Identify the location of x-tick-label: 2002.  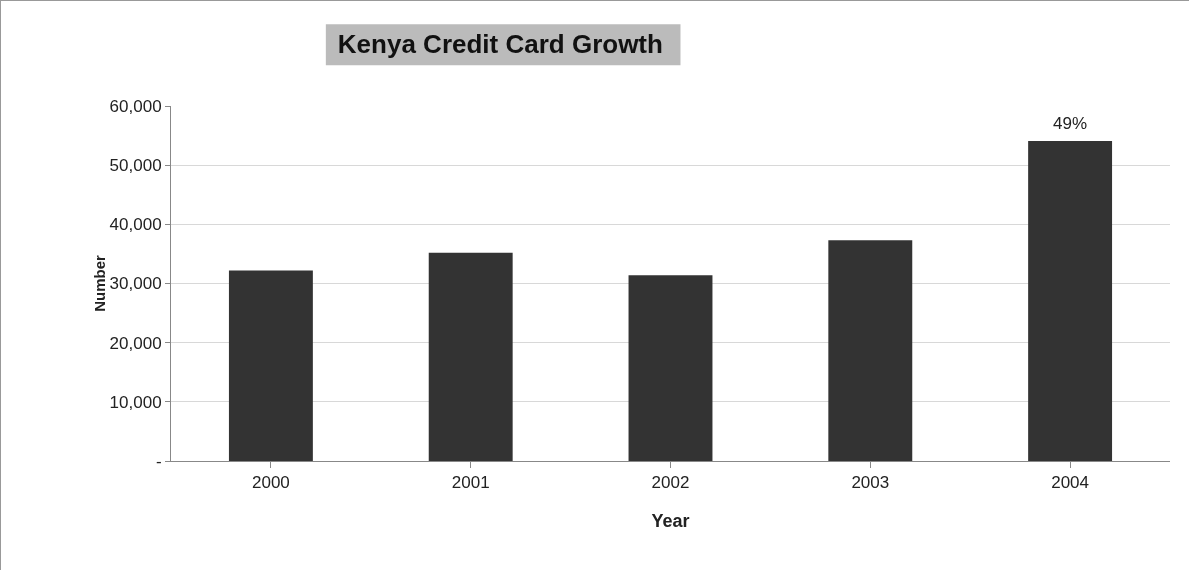
(670, 483).